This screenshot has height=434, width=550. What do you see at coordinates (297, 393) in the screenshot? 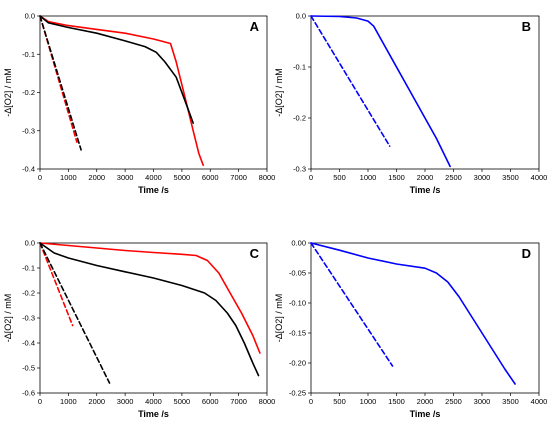
I see `y-tick-label: -0.25` at bounding box center [297, 393].